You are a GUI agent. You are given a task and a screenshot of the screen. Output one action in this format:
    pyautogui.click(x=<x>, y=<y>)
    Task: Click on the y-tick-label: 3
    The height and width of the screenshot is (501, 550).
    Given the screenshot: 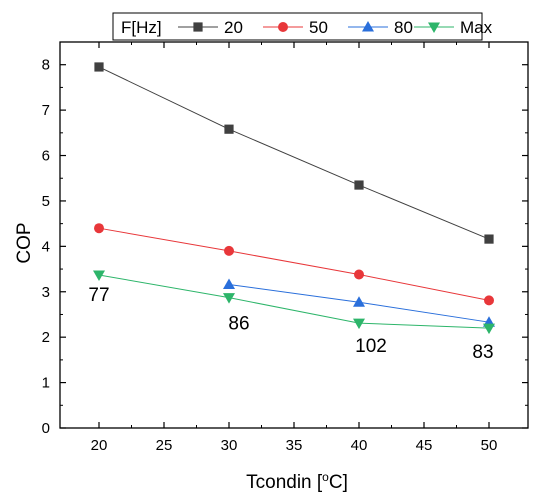 What is the action you would take?
    pyautogui.click(x=46, y=292)
    